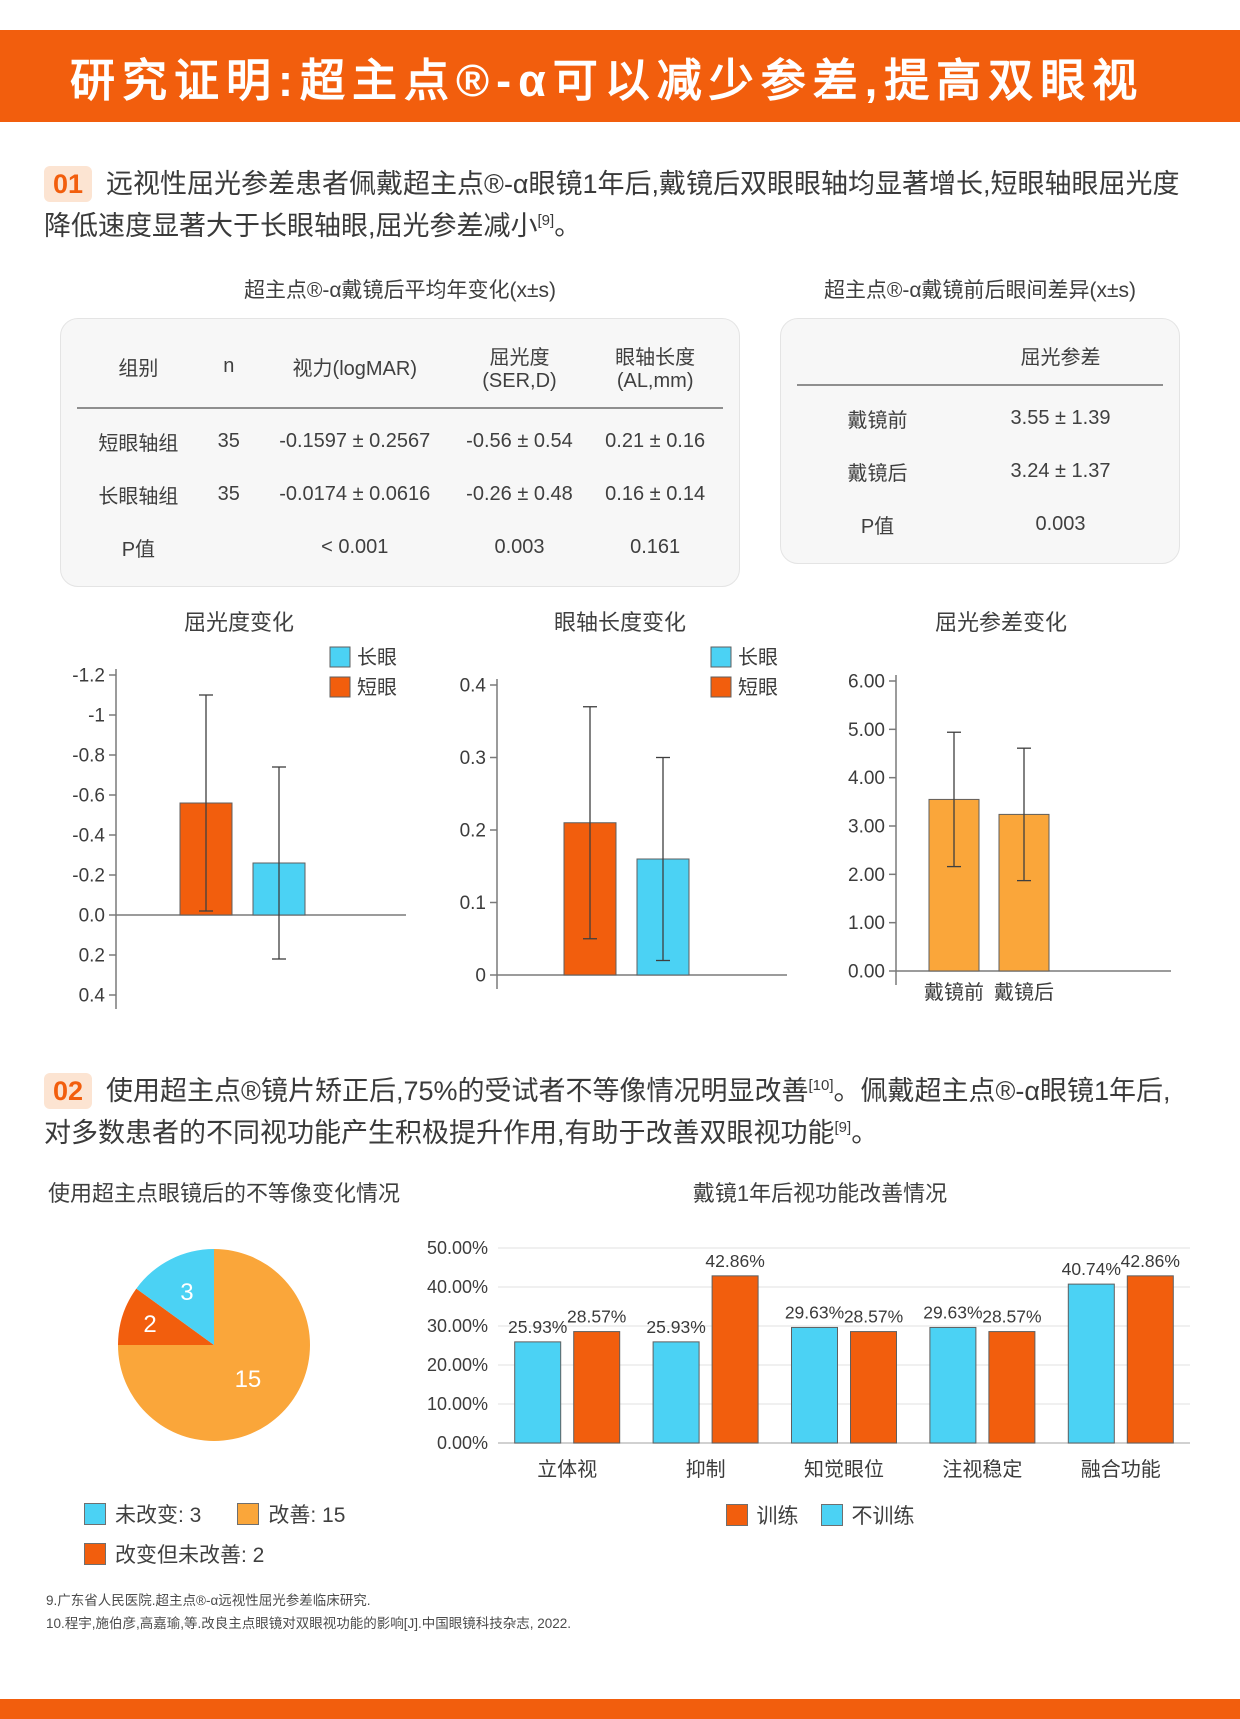 This screenshot has height=1719, width=1240. Describe the element at coordinates (831, 1515) in the screenshot. I see `untrained-swatch` at that location.